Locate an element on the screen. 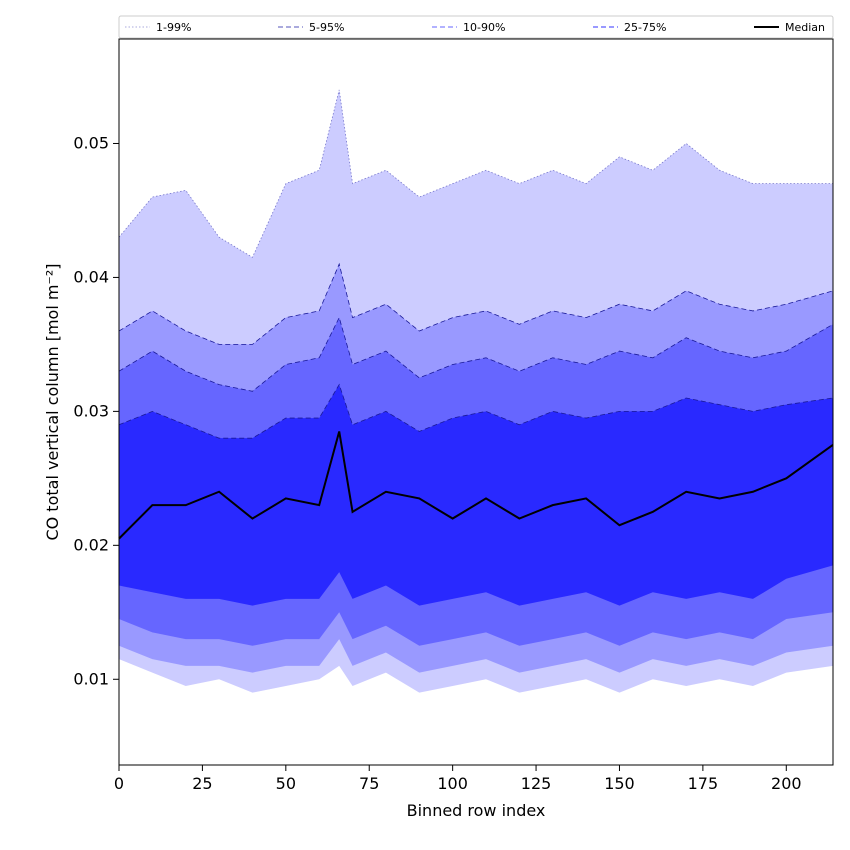 The width and height of the screenshot is (850, 850). legend-label: 25-75% is located at coordinates (645, 27).